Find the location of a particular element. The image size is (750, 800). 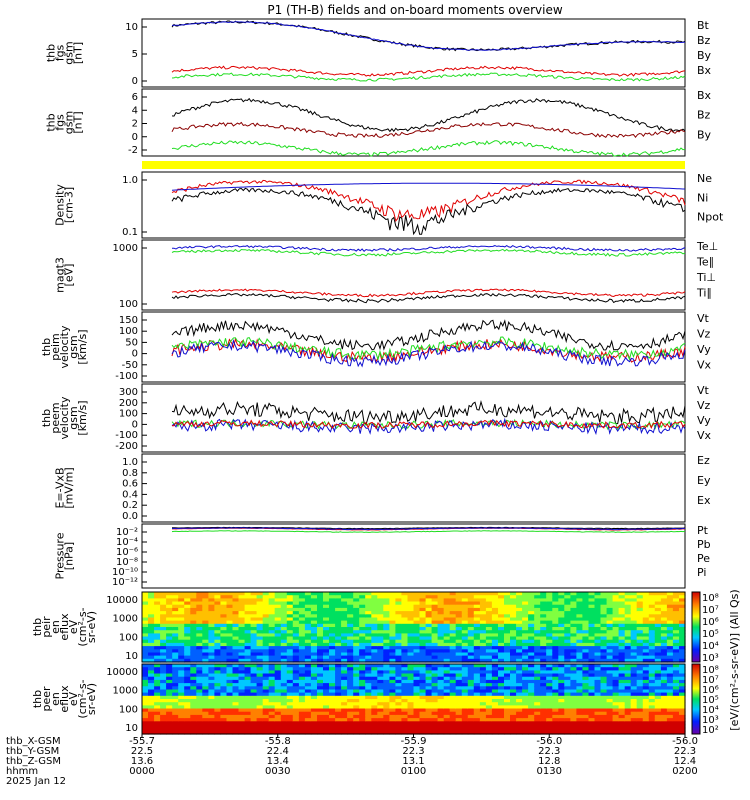

x-row-label: thb_X-GSM is located at coordinates (33, 741).